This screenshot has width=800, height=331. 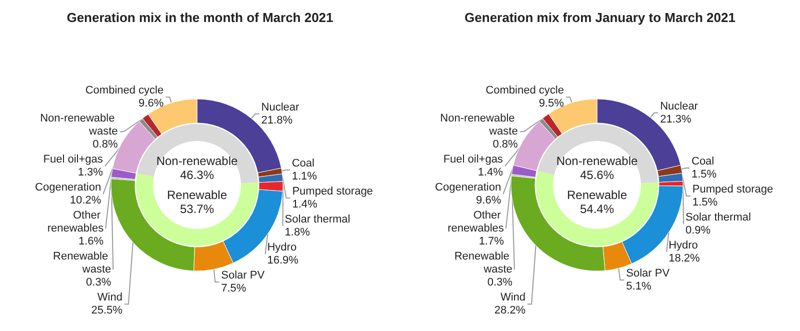 What do you see at coordinates (597, 209) in the screenshot?
I see `data-label: 54.4%` at bounding box center [597, 209].